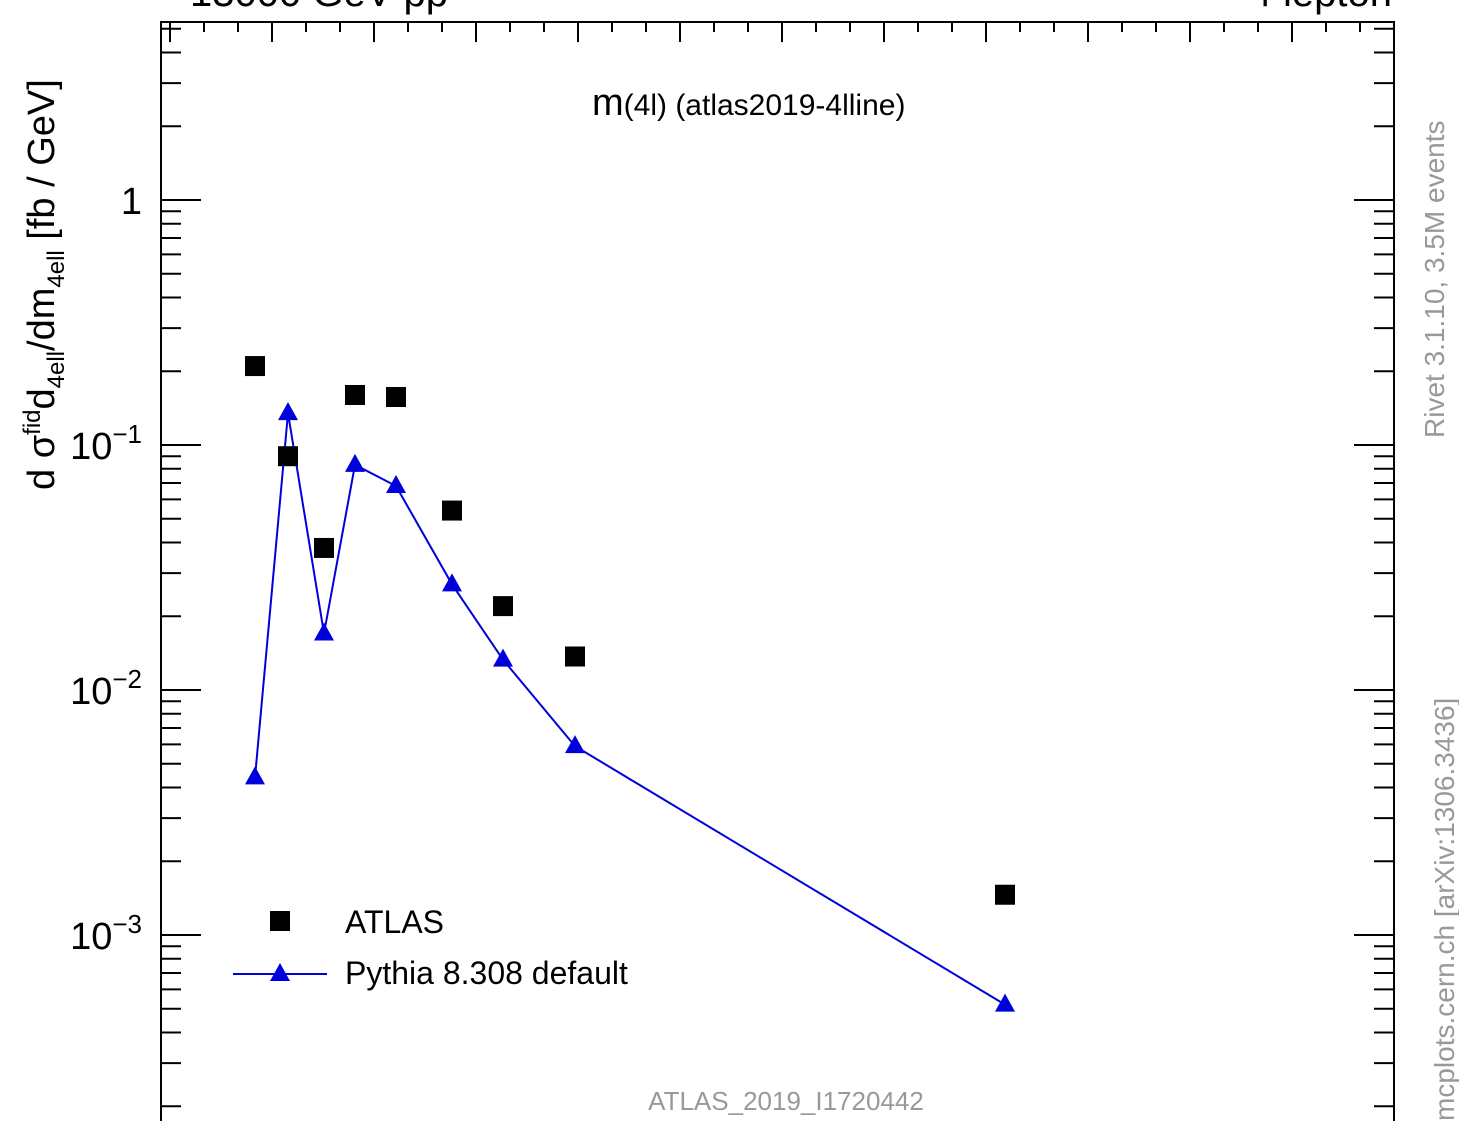 This screenshot has height=1121, width=1459. Describe the element at coordinates (131, 202) in the screenshot. I see `y-tick-label-0: 1` at that location.